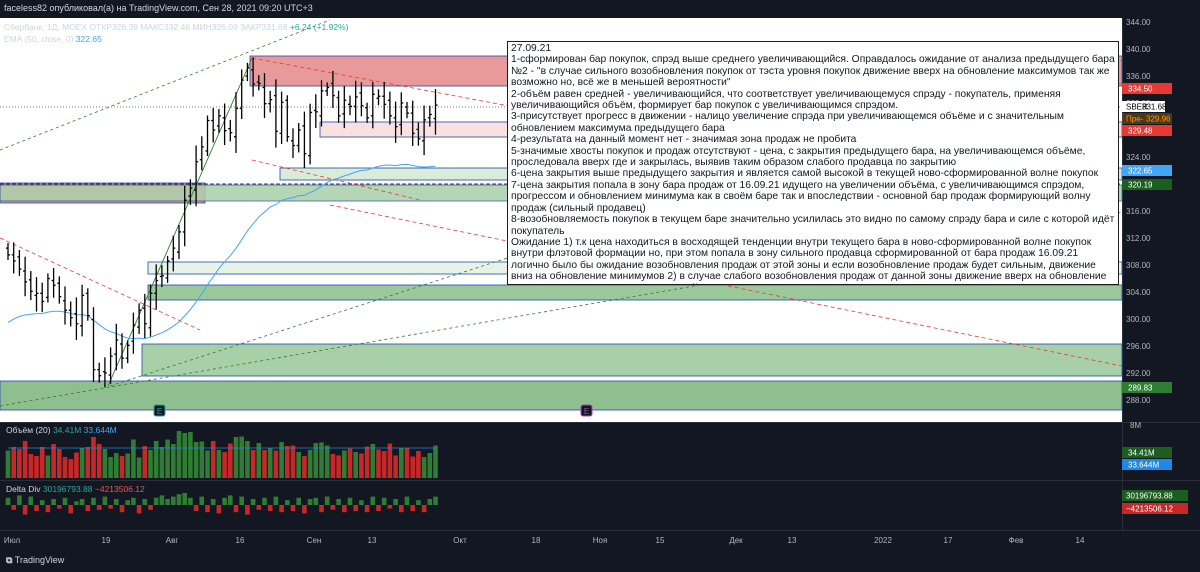 The image size is (1200, 572). What do you see at coordinates (221, 251) in the screenshot?
I see `ema-line` at bounding box center [221, 251].